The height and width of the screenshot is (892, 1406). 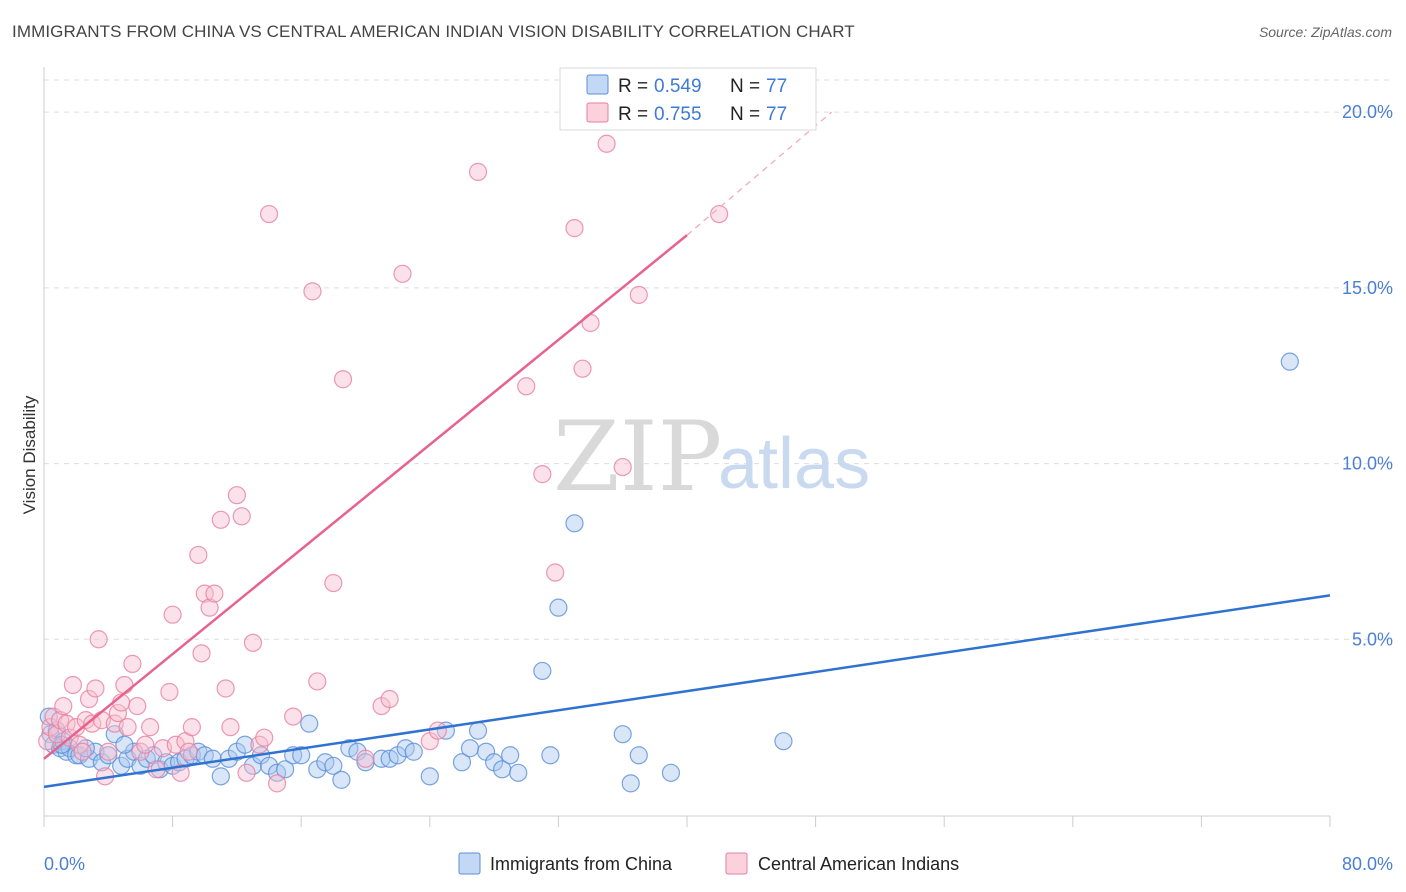 What do you see at coordinates (688, 99) in the screenshot?
I see `legend: R = 0.549 N = 77 R = 0.755 N = 77` at bounding box center [688, 99].